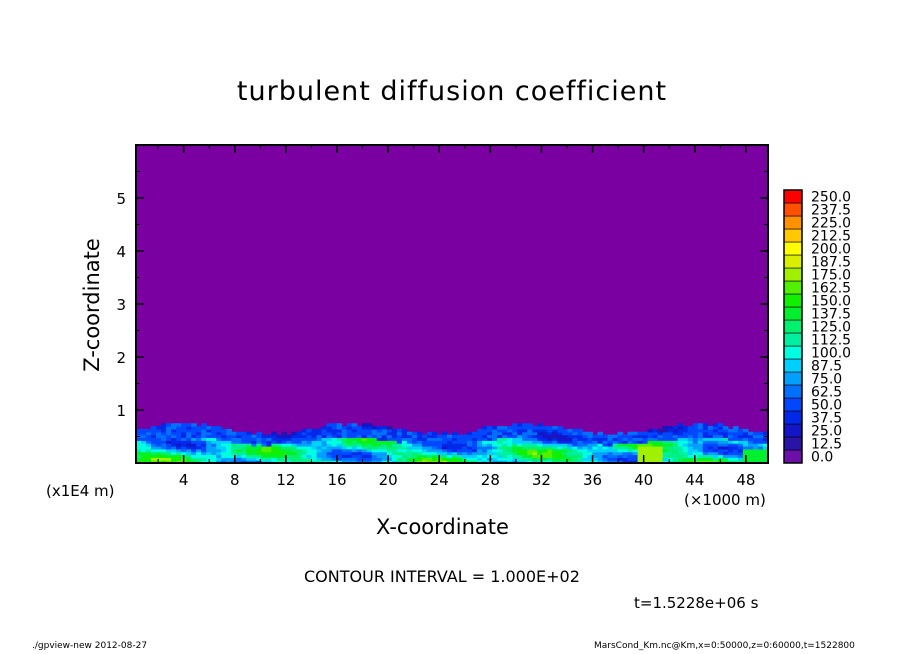  I want to click on contour-interval: CONTOUR INTERVAL = 1.000E+02, so click(442, 576).